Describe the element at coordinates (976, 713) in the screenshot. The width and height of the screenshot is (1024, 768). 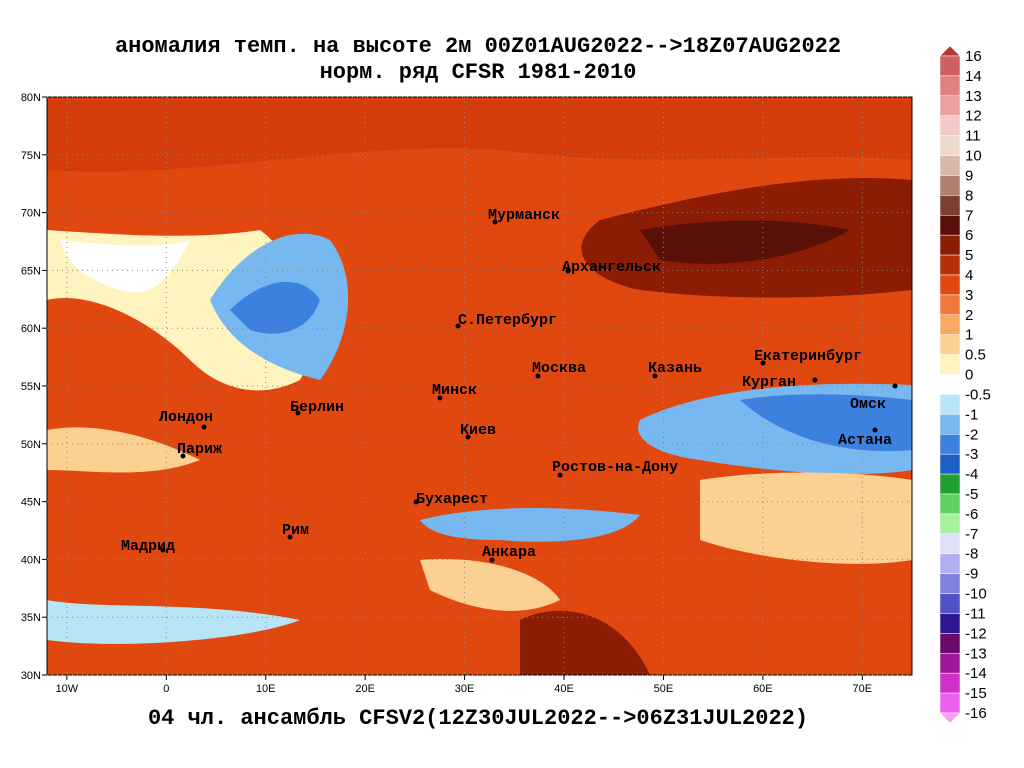
I see `colorbar-label: -16` at that location.